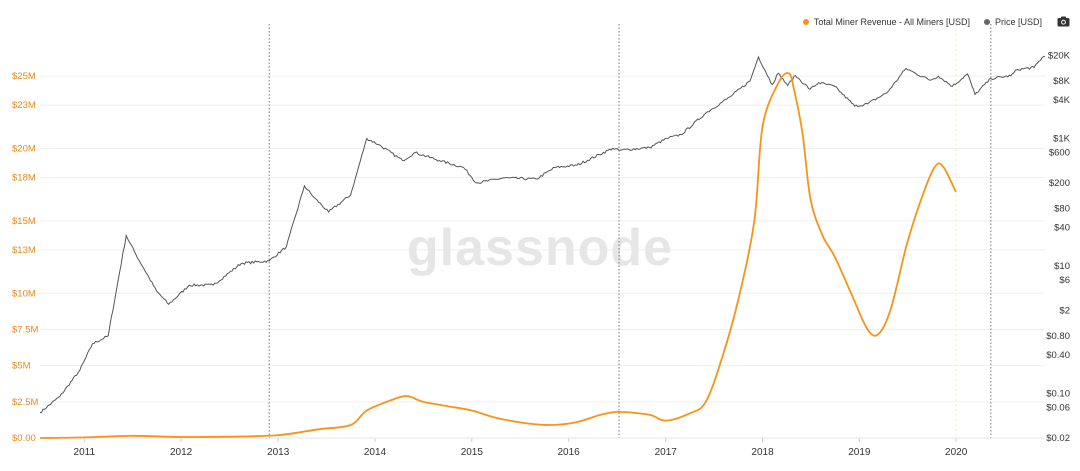 This screenshot has height=471, width=1080. What do you see at coordinates (24, 438) in the screenshot?
I see `left-tick-label: $0.00` at bounding box center [24, 438].